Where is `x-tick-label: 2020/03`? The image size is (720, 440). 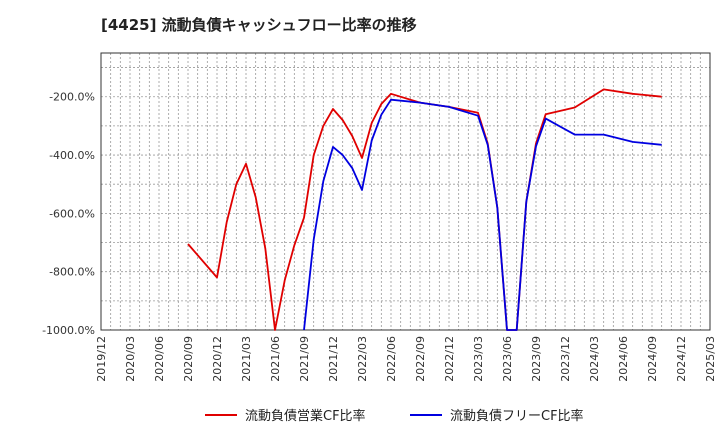 x-tick-label: 2020/03 is located at coordinates (130, 359).